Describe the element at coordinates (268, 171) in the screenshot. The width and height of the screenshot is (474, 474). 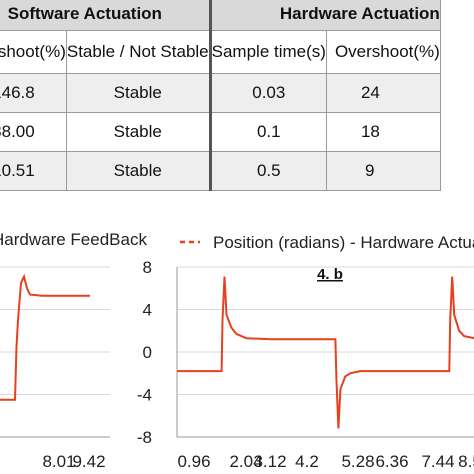
I see `table-cell: 0.5` at that location.